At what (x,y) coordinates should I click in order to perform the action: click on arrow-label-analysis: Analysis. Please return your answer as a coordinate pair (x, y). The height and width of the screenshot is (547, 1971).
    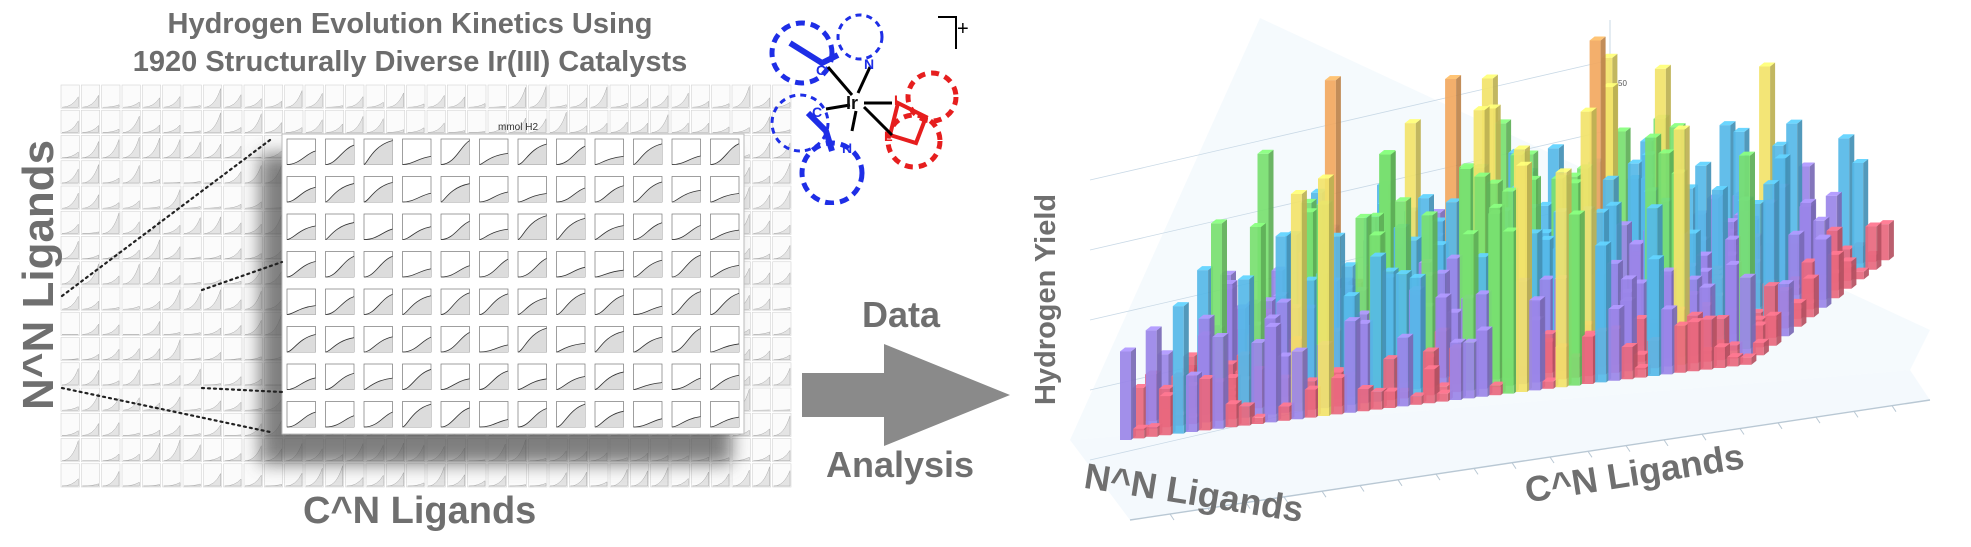
    Looking at the image, I should click on (900, 464).